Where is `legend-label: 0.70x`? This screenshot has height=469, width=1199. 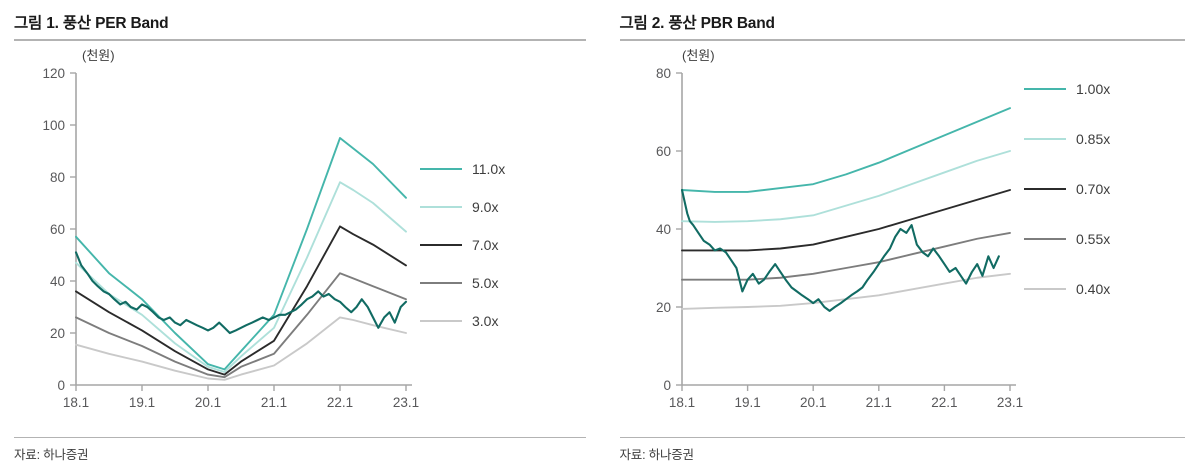 legend-label: 0.70x is located at coordinates (1093, 189).